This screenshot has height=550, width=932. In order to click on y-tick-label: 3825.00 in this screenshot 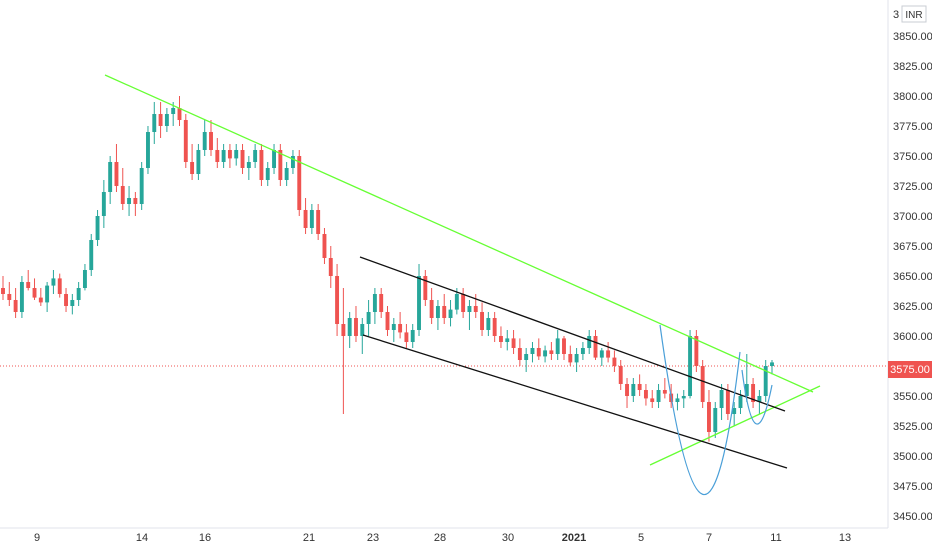, I will do `click(912, 67)`.